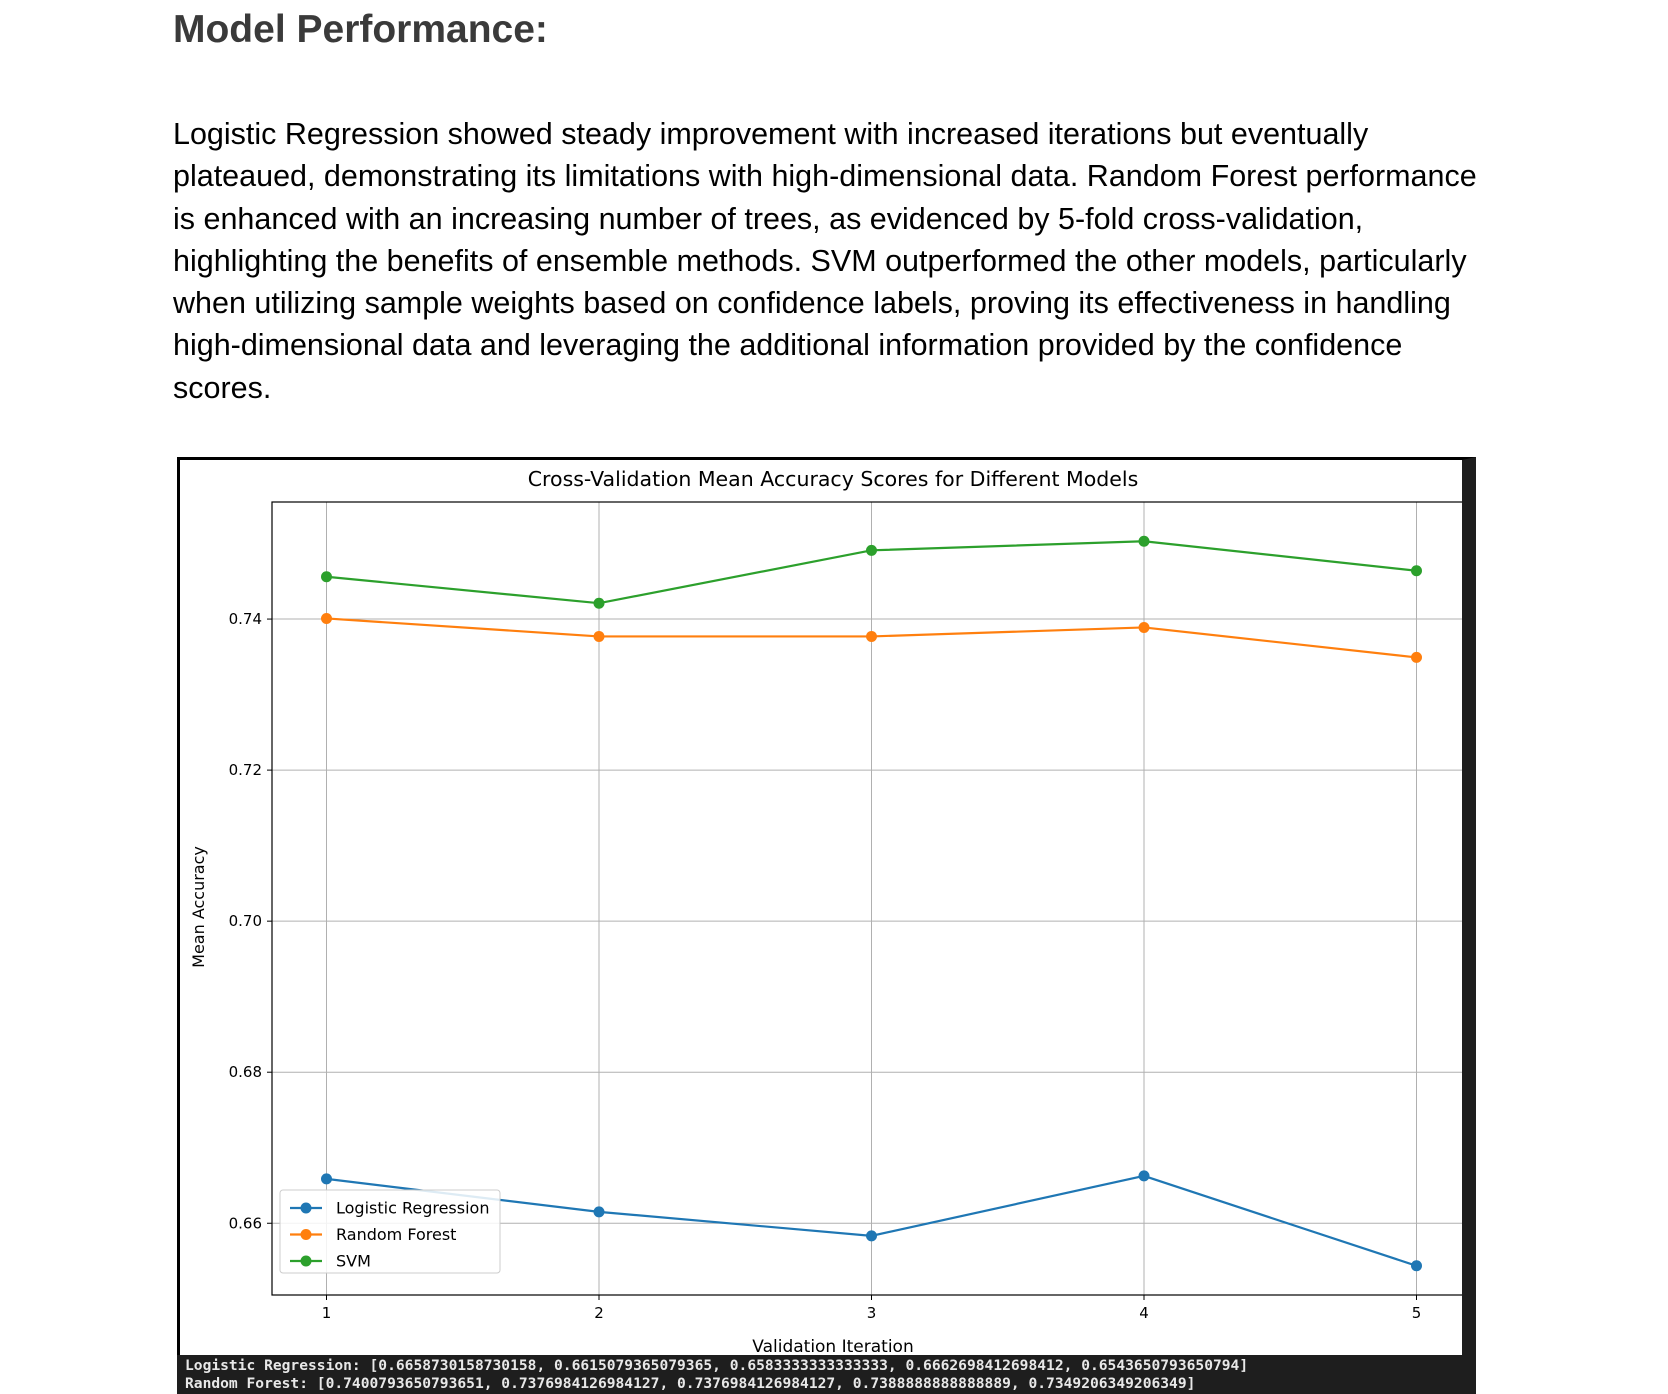 The height and width of the screenshot is (1394, 1668). I want to click on y-tick-label: 0.74, so click(245, 619).